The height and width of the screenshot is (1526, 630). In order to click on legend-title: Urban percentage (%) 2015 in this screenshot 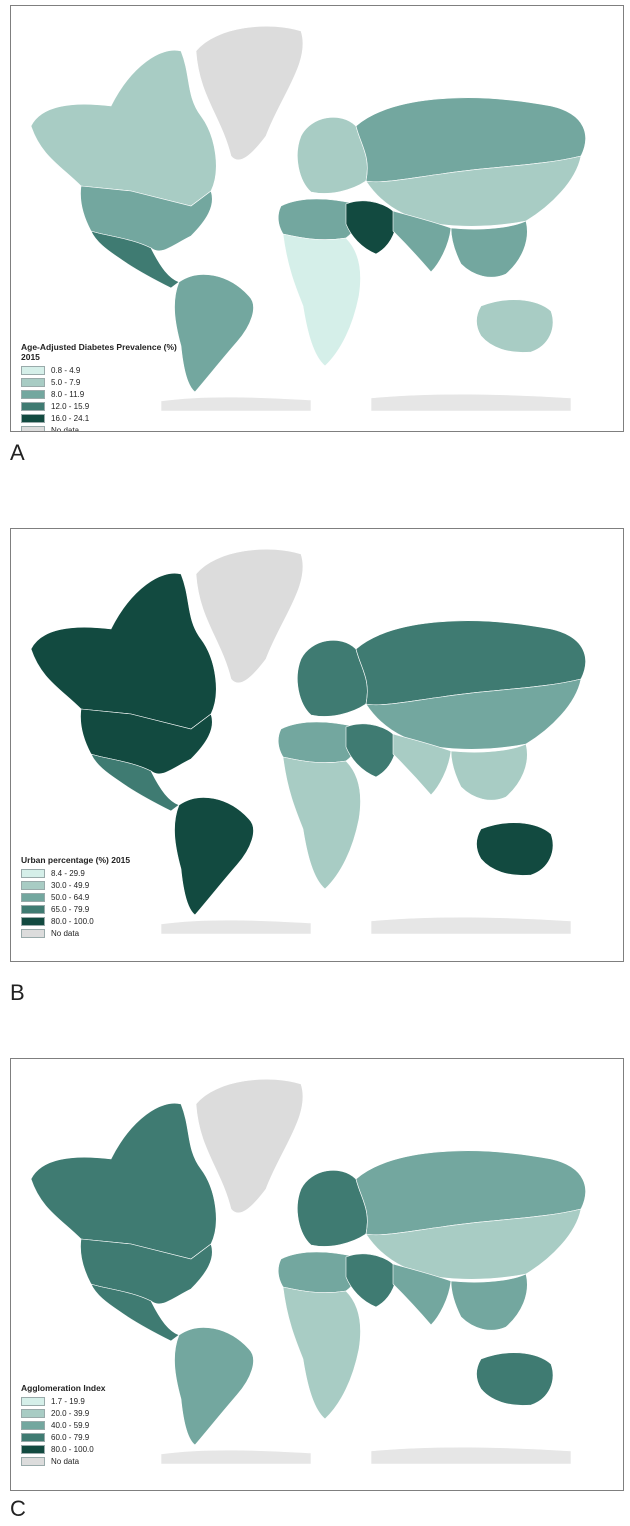, I will do `click(76, 860)`.